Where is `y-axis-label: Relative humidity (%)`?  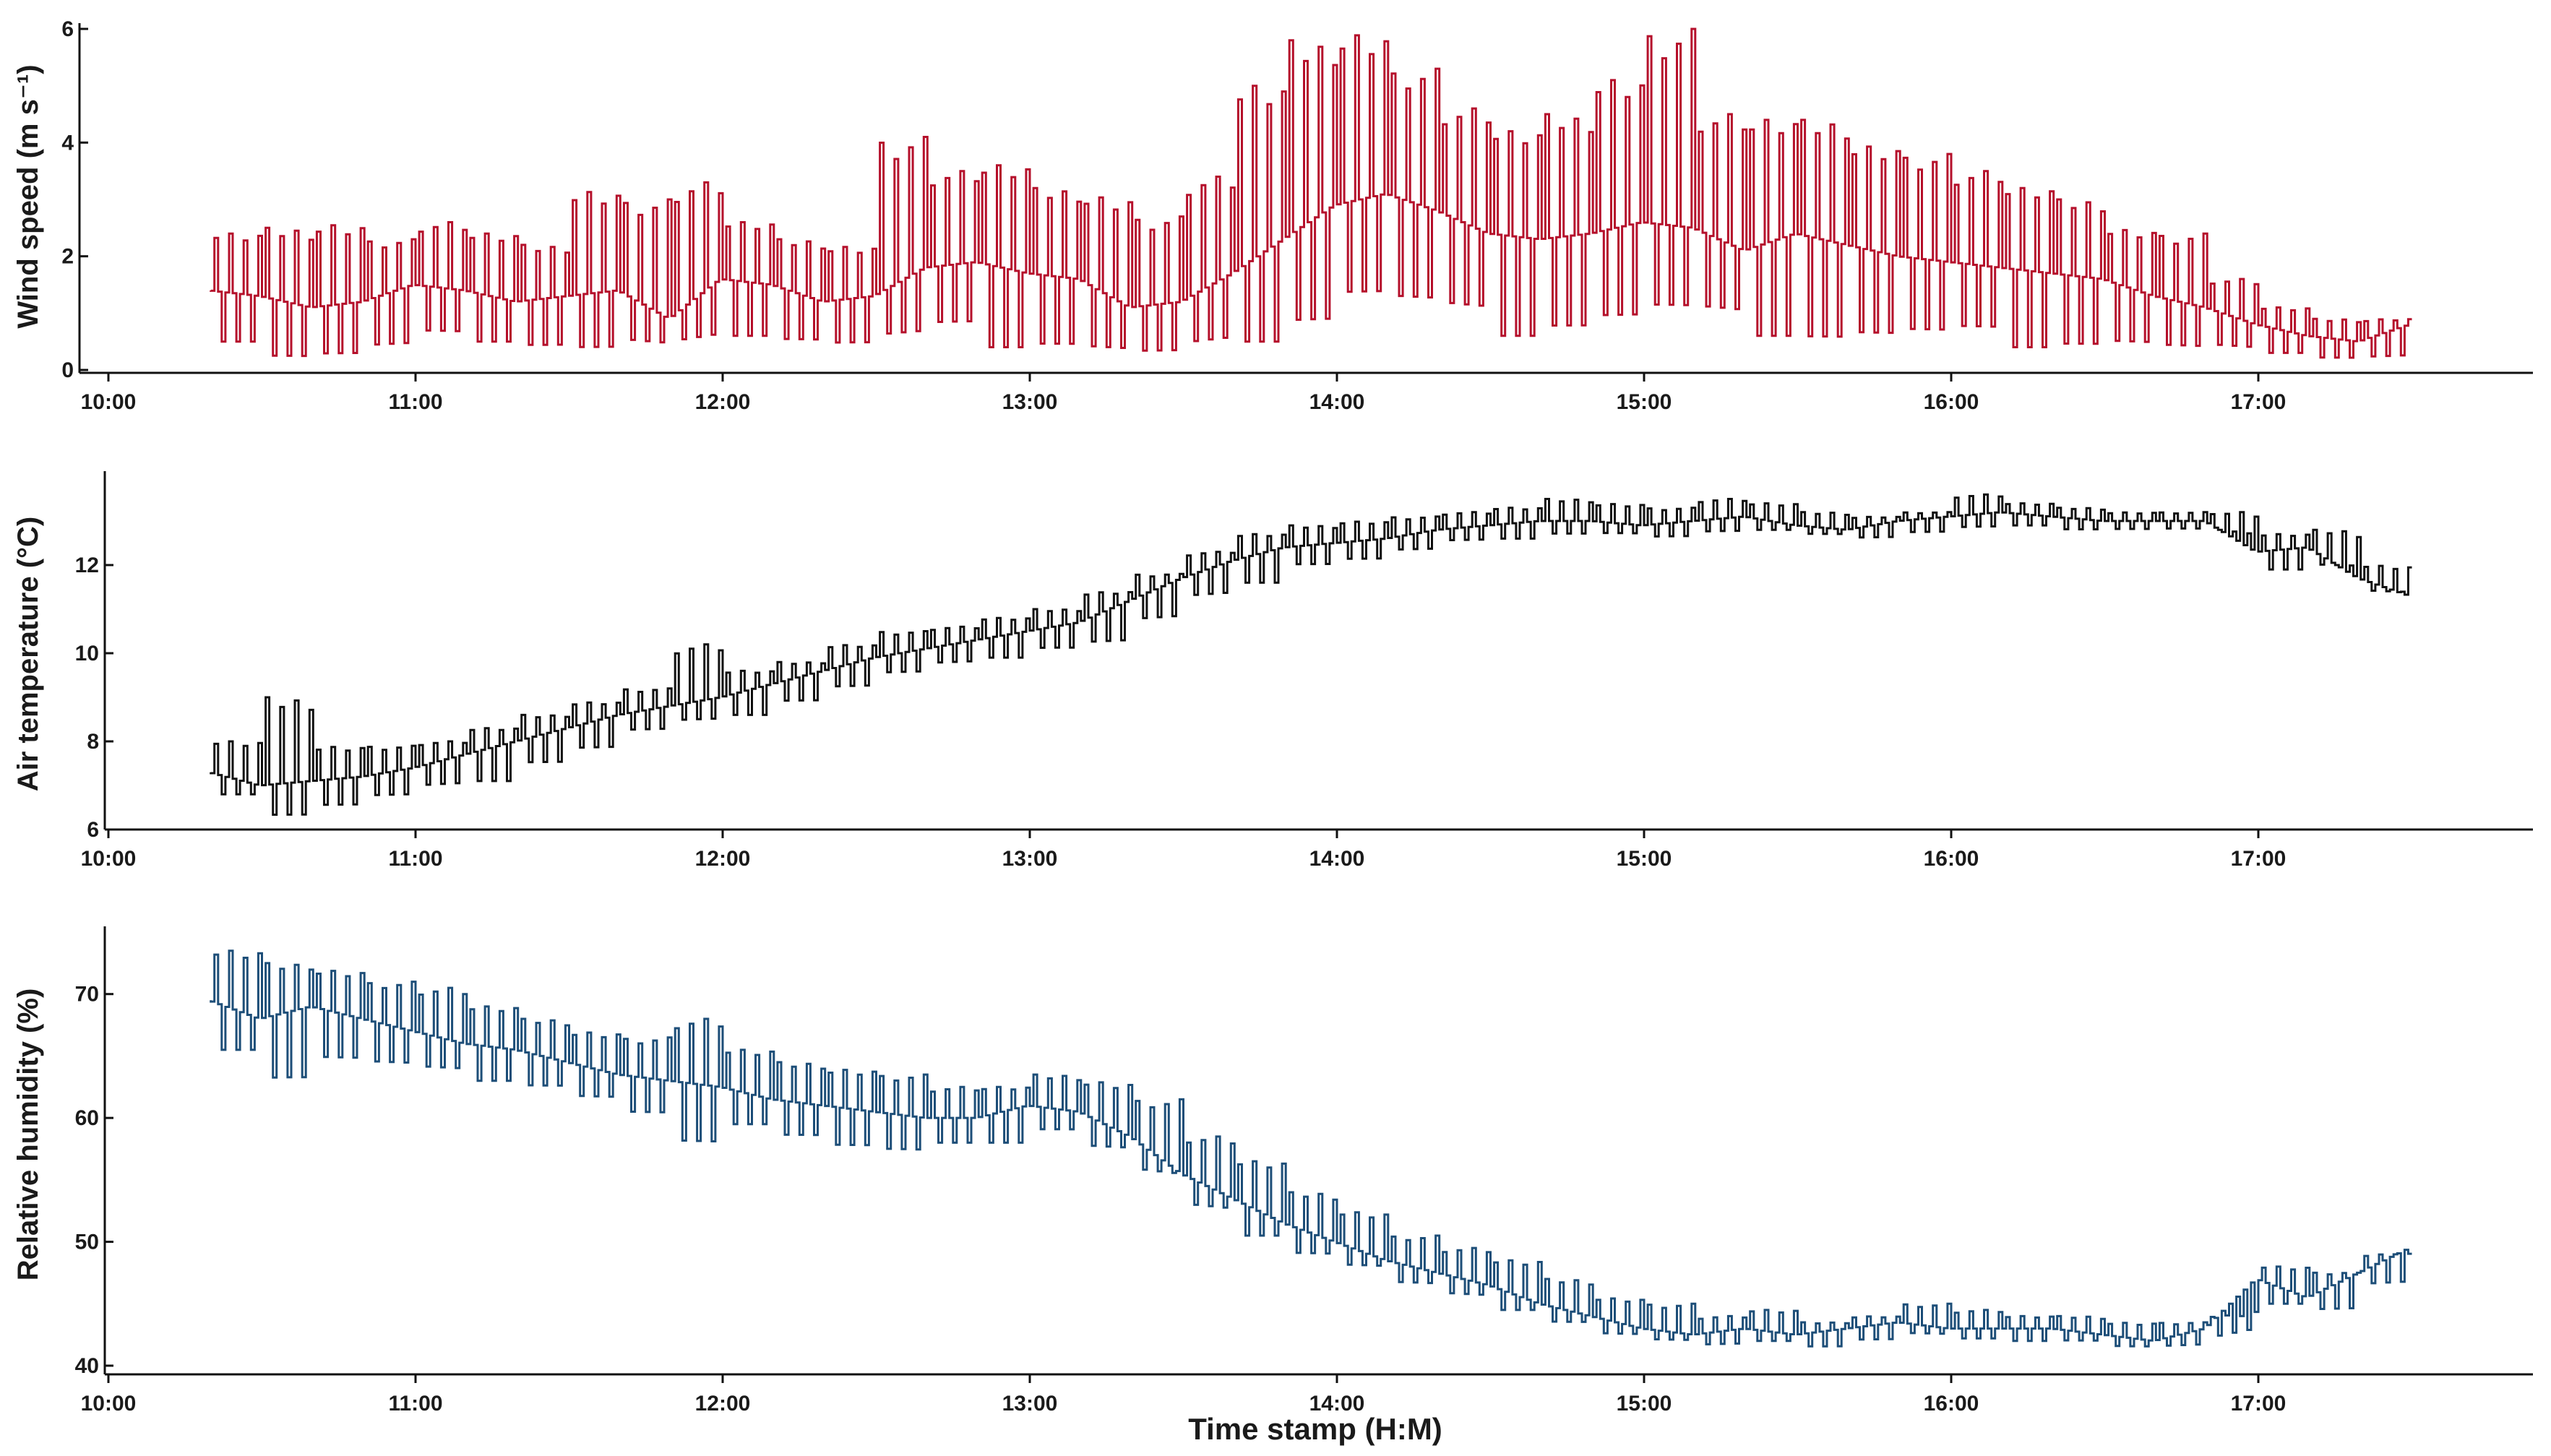
y-axis-label: Relative humidity (%) is located at coordinates (28, 1134).